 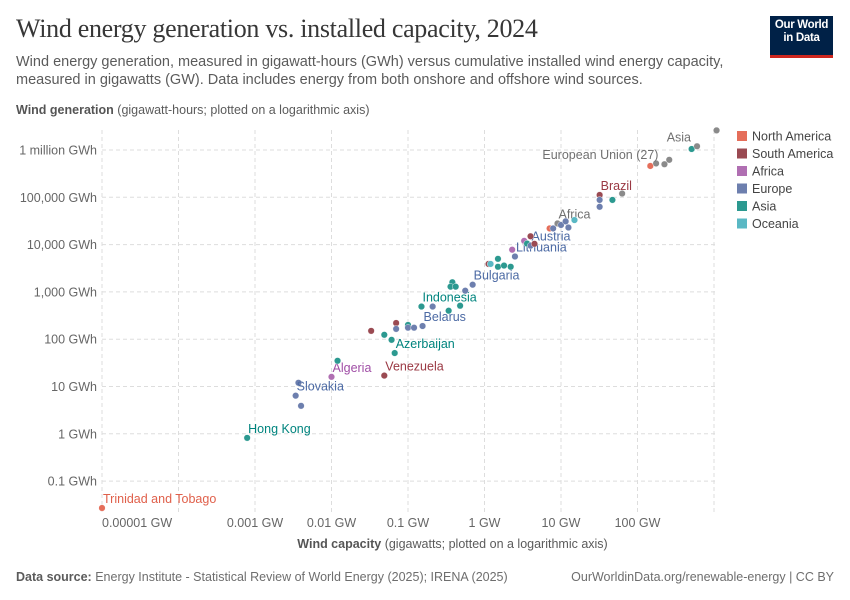 What do you see at coordinates (772, 189) in the screenshot?
I see `legend-item: Europe` at bounding box center [772, 189].